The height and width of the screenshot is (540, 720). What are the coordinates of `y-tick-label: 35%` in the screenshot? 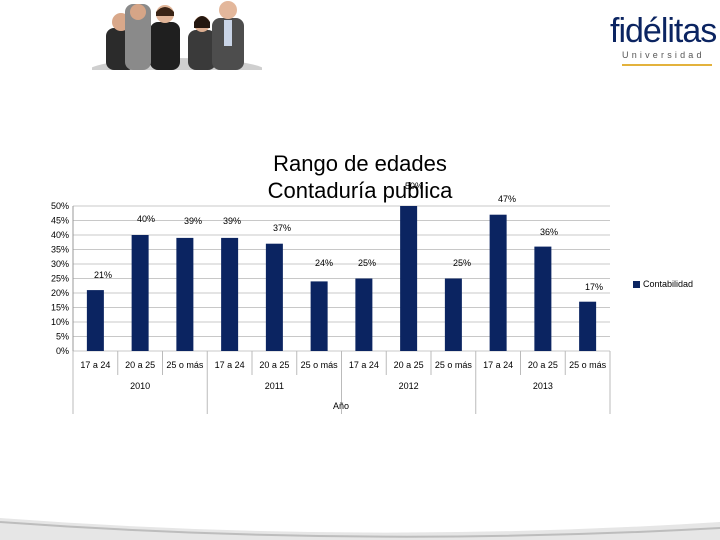 It's located at (60, 250).